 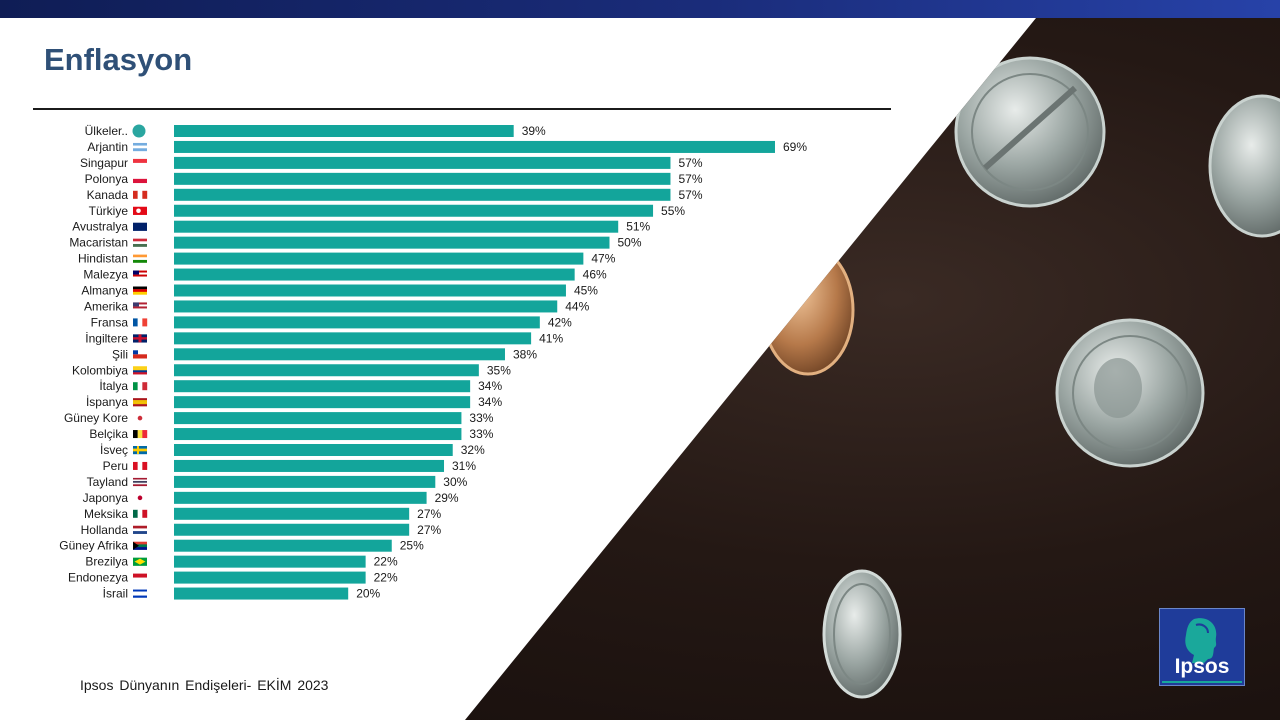 I want to click on flag-netherlands-icon, so click(x=140, y=529).